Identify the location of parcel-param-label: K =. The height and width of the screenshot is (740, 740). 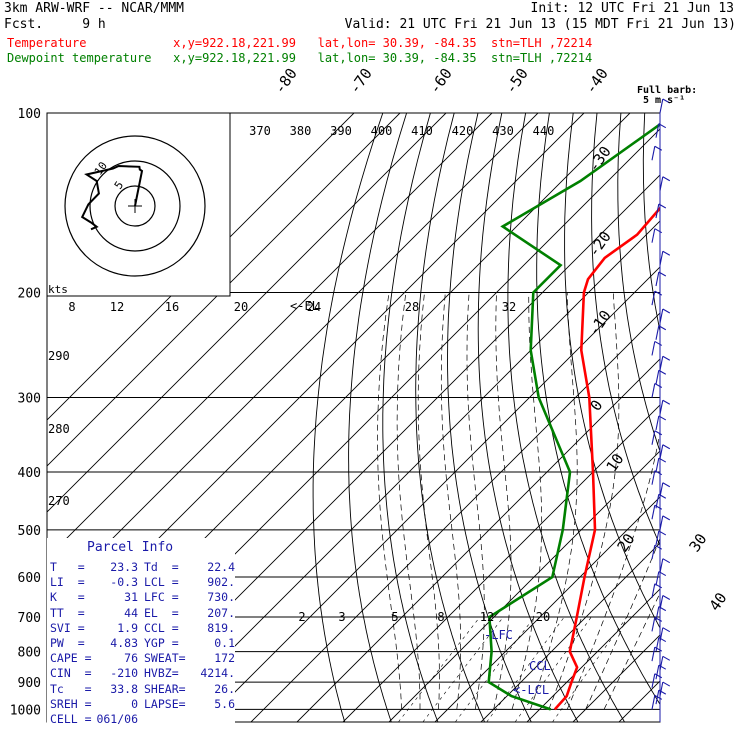
(67, 597).